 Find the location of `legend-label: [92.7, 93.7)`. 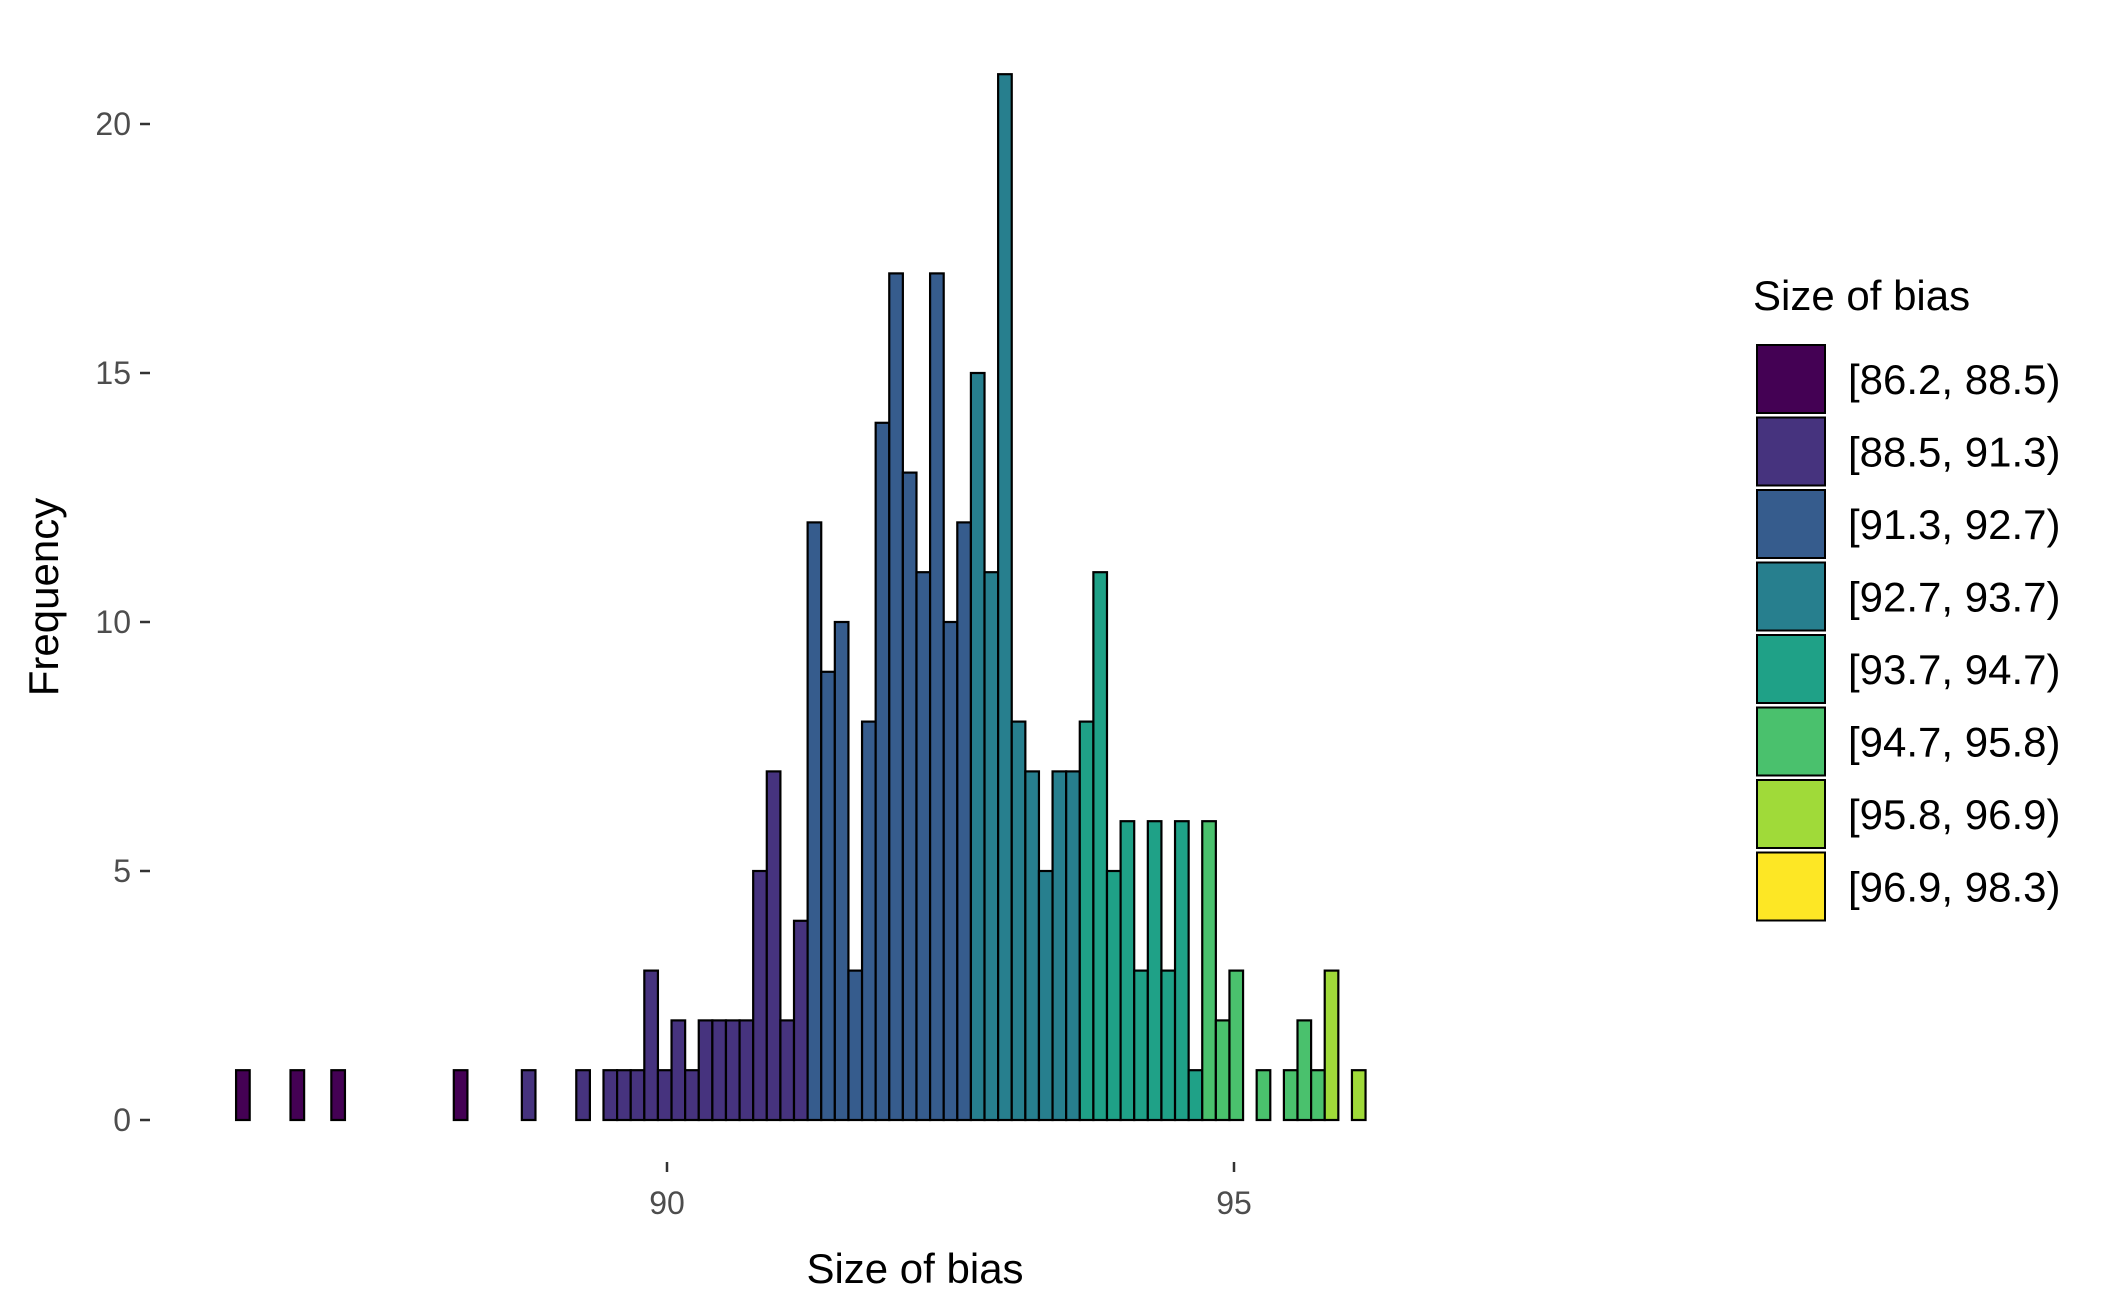

legend-label: [92.7, 93.7) is located at coordinates (1954, 597).